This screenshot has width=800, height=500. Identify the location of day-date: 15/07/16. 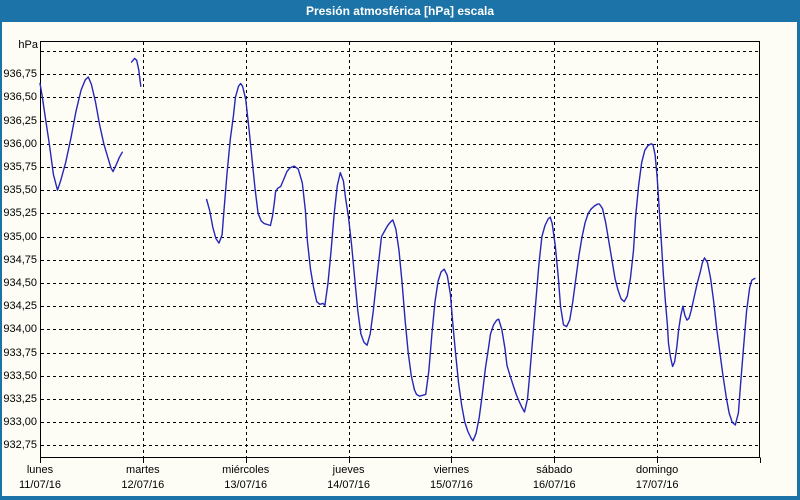
(451, 485).